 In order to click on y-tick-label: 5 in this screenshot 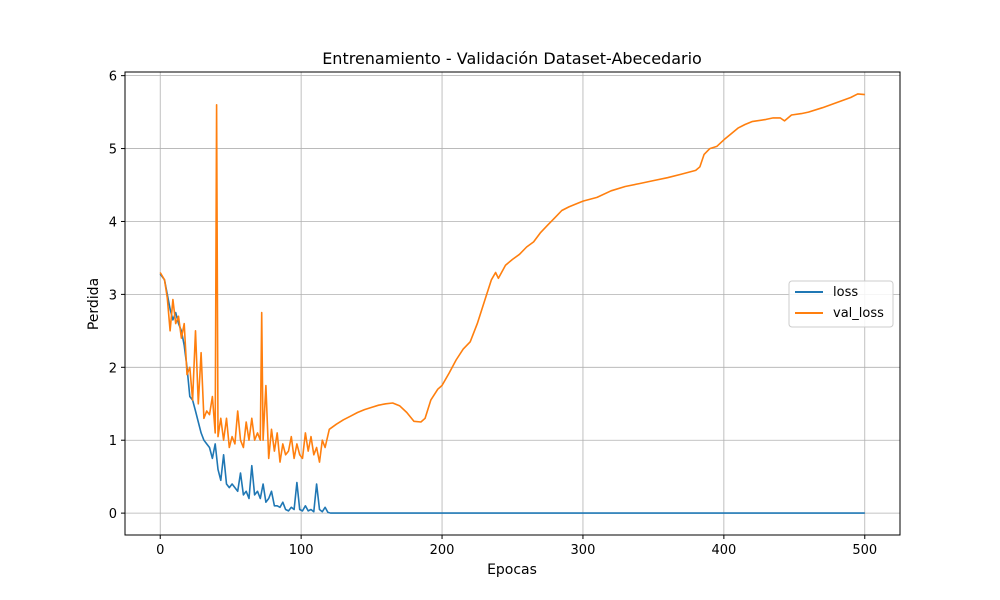, I will do `click(113, 150)`.